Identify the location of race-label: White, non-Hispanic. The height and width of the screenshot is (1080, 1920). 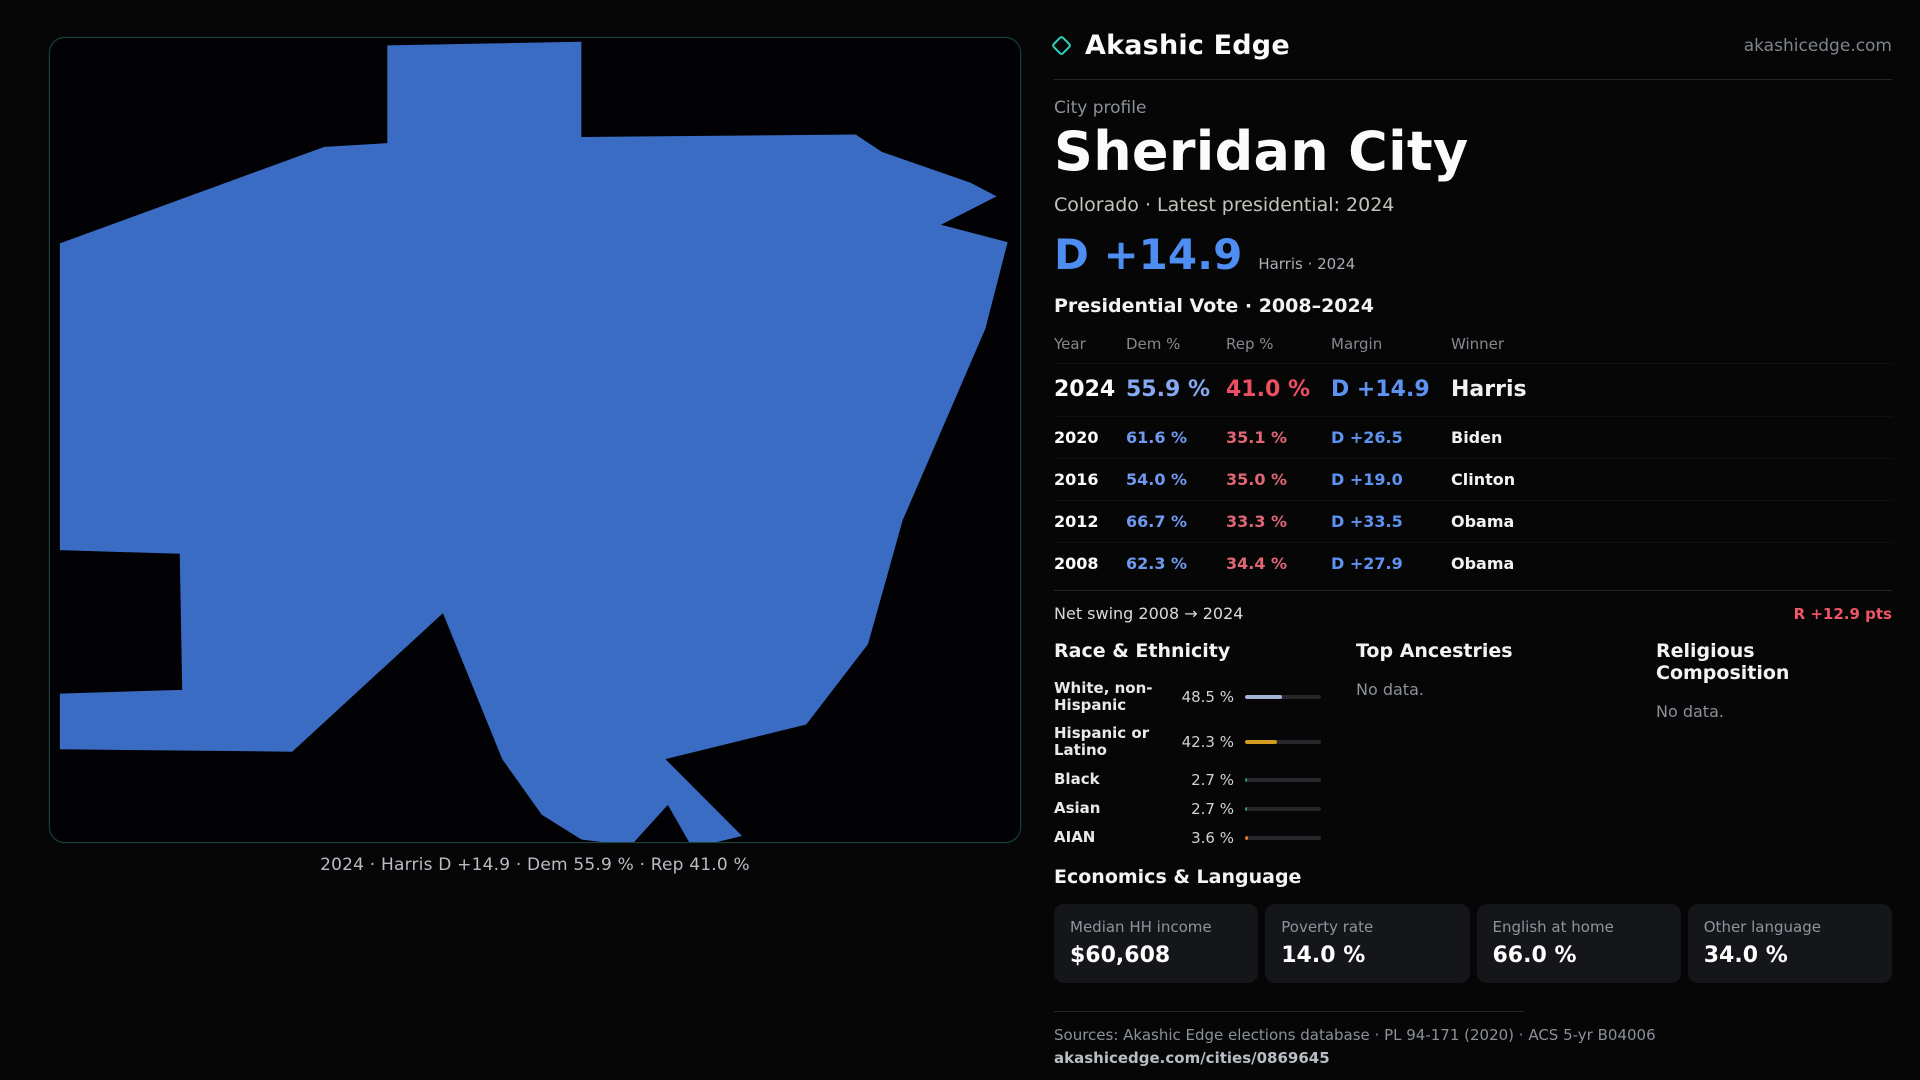
(1103, 696).